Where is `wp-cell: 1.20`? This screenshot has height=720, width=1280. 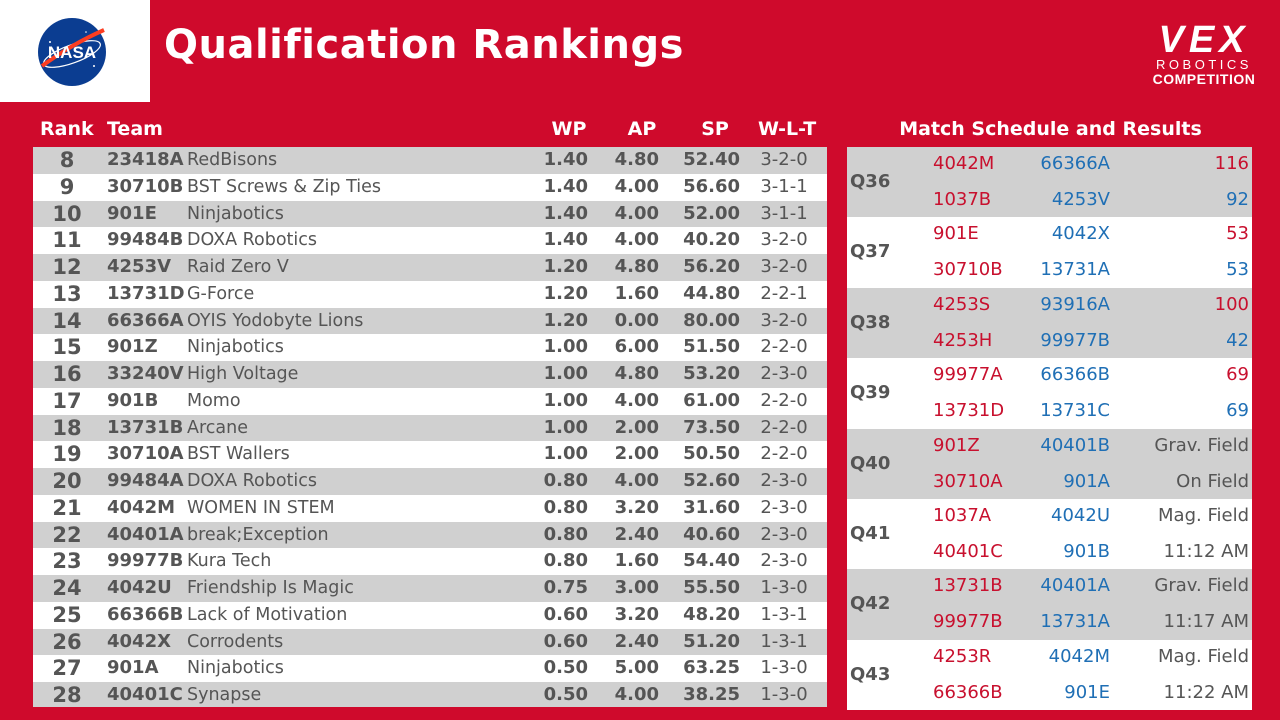 wp-cell: 1.20 is located at coordinates (565, 293).